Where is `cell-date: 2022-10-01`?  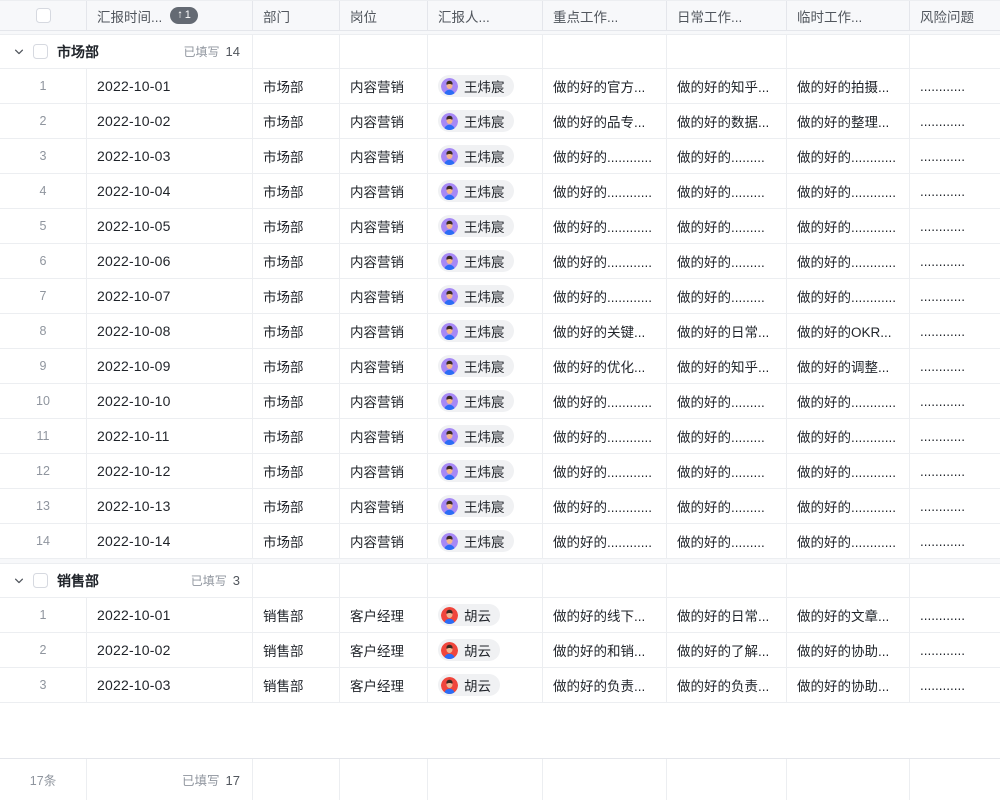 cell-date: 2022-10-01 is located at coordinates (170, 86).